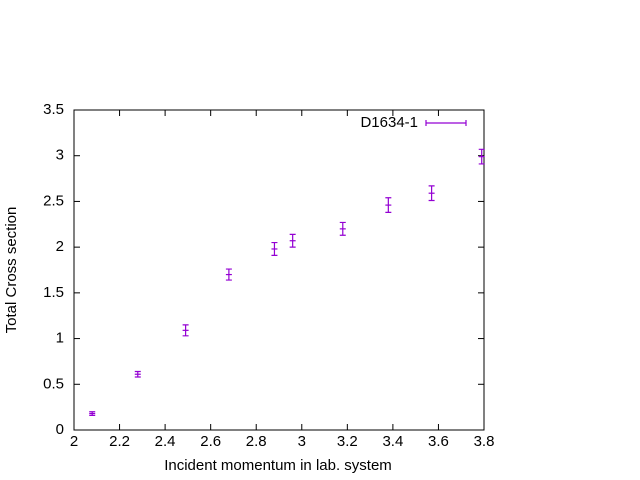  I want to click on x-tick-label: 3.8, so click(484, 441).